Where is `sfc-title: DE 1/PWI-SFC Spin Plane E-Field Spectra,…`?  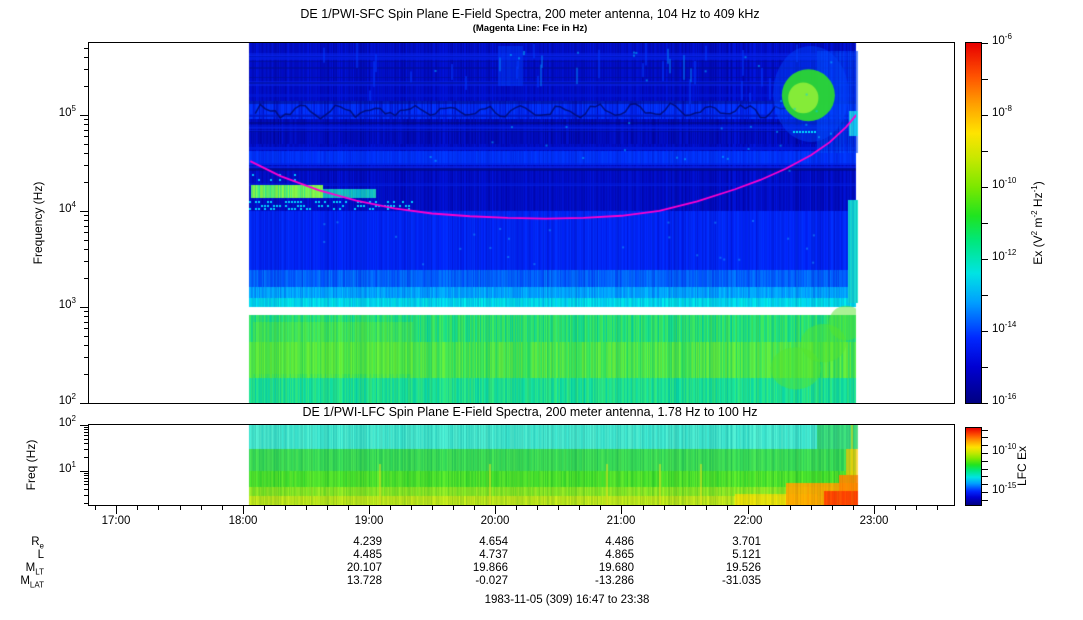
sfc-title: DE 1/PWI-SFC Spin Plane E-Field Spectra,… is located at coordinates (530, 14).